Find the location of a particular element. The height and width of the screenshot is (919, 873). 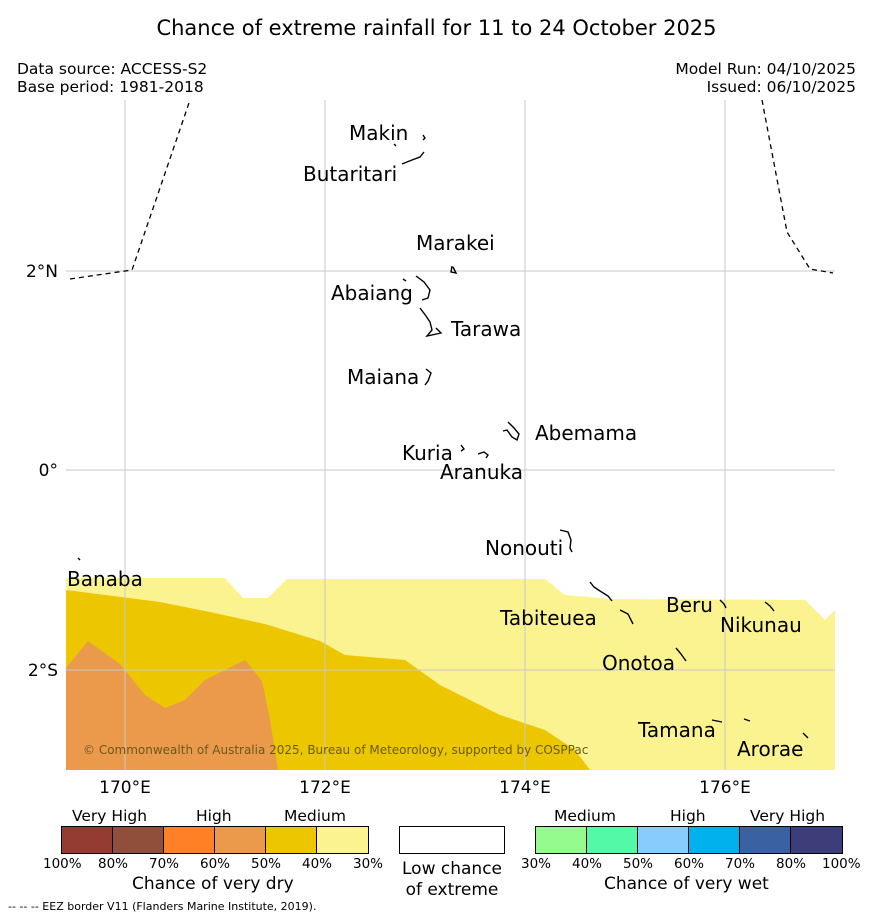

wet-tick-60: 60% is located at coordinates (689, 864).